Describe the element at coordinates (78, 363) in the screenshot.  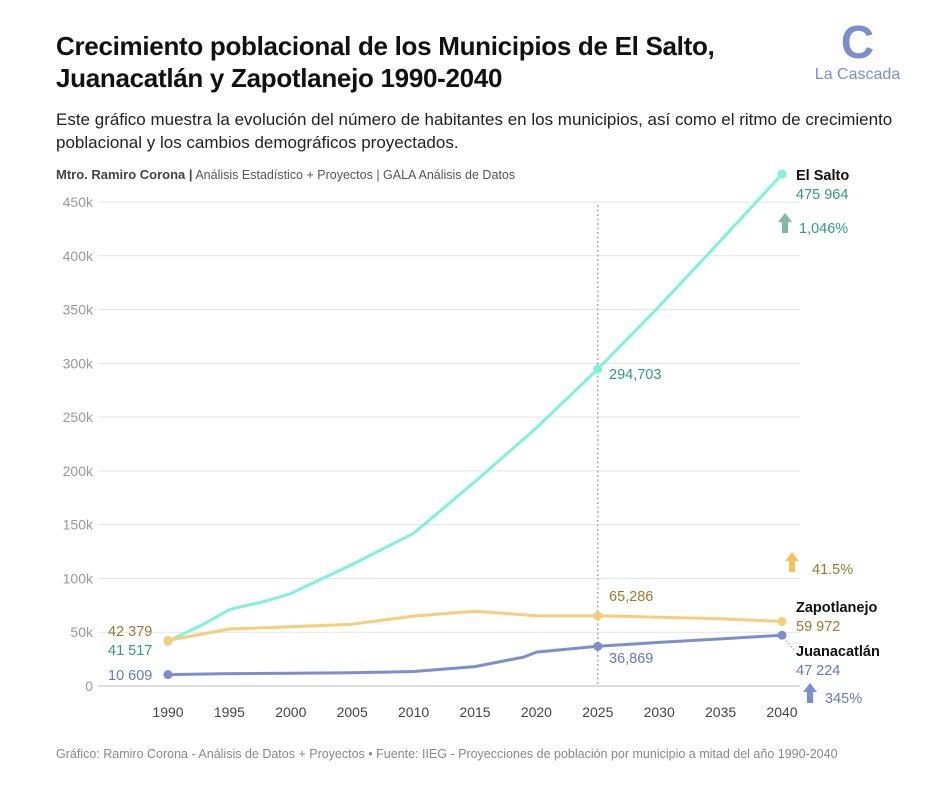
I see `y-tick-label: 300k` at that location.